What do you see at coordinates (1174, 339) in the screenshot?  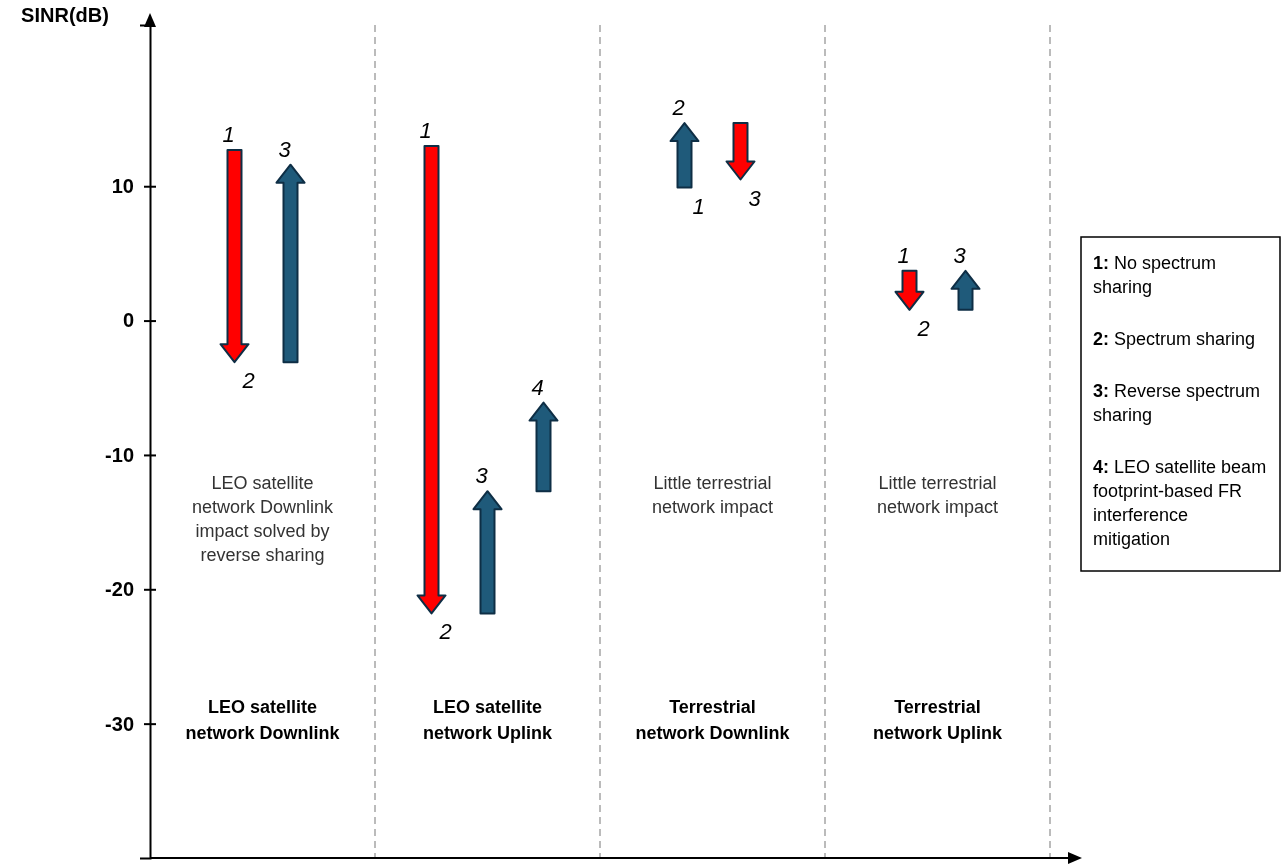 I see `text: 2: Spectrum sharing` at bounding box center [1174, 339].